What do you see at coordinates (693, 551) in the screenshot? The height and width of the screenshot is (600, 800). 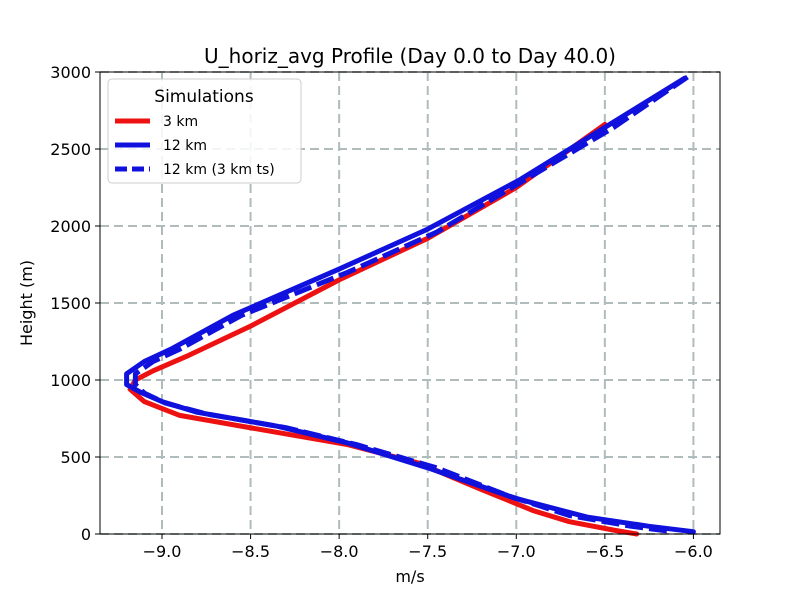 I see `x-tick-label: −6.0` at bounding box center [693, 551].